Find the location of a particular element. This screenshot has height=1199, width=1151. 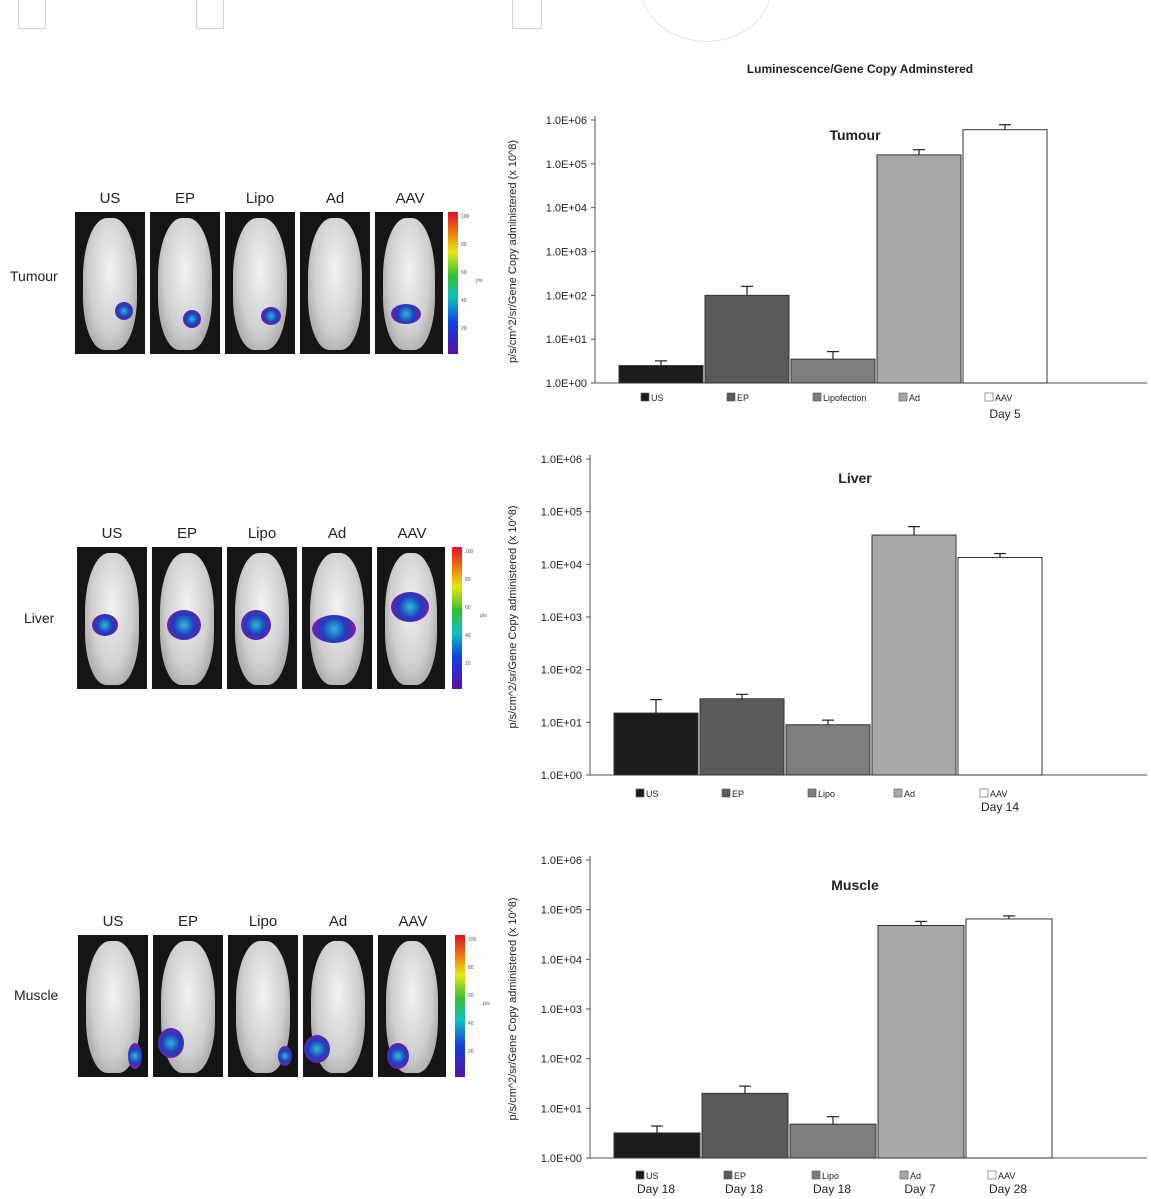

legend-label: Lipofection is located at coordinates (845, 398).